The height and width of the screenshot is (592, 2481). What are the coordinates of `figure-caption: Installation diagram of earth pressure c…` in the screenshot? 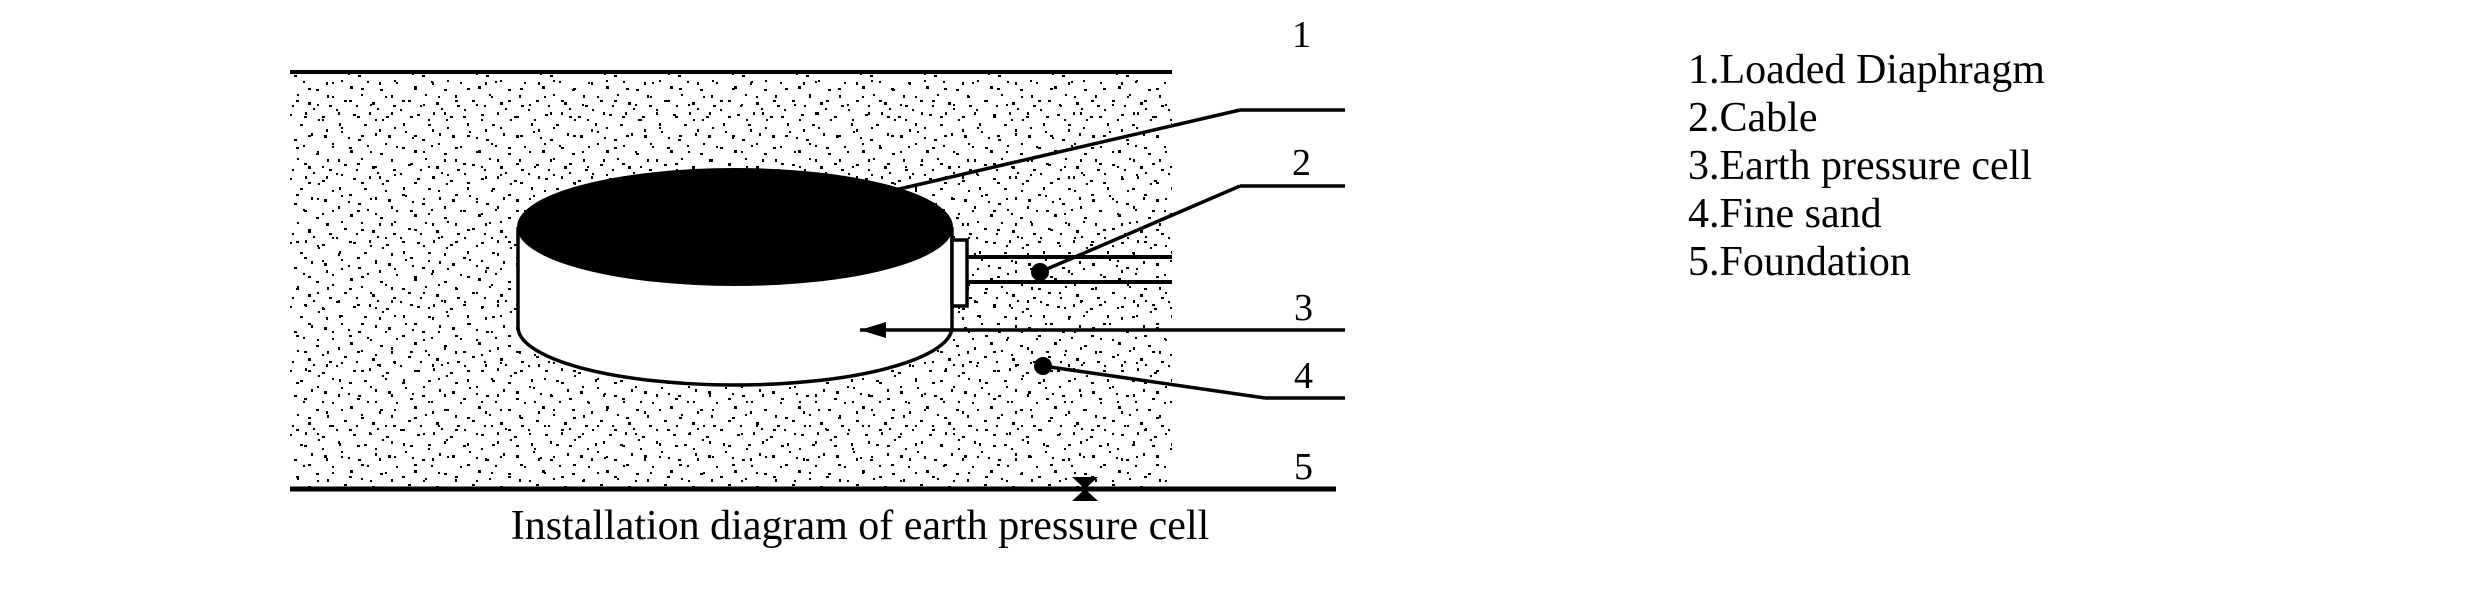 It's located at (860, 526).